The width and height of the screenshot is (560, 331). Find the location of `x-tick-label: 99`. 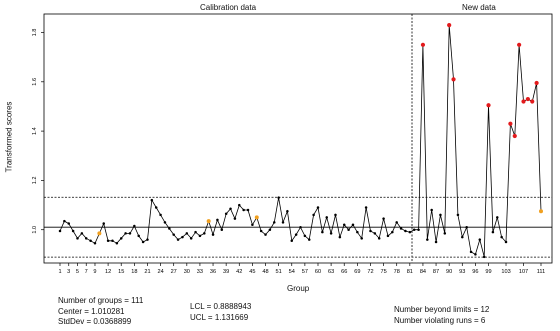

x-tick-label: 99 is located at coordinates (488, 272).